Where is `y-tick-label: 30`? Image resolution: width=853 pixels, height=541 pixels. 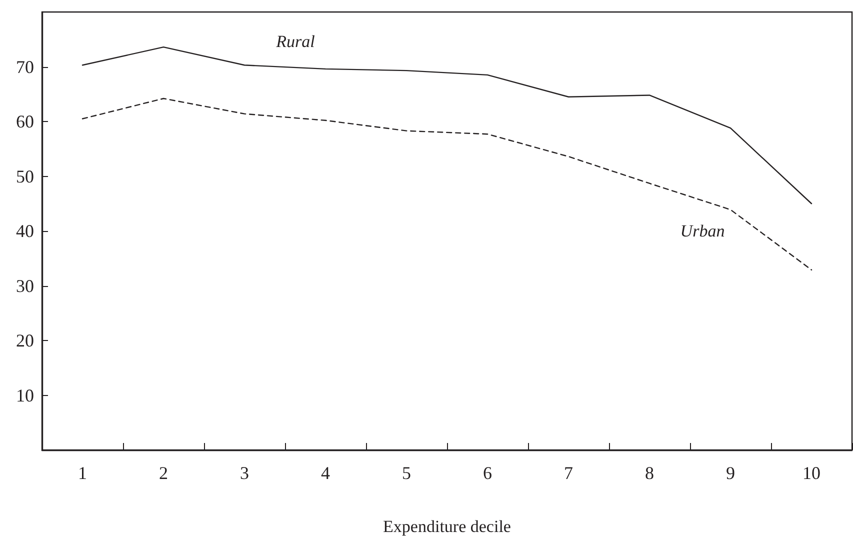
y-tick-label: 30 is located at coordinates (25, 286).